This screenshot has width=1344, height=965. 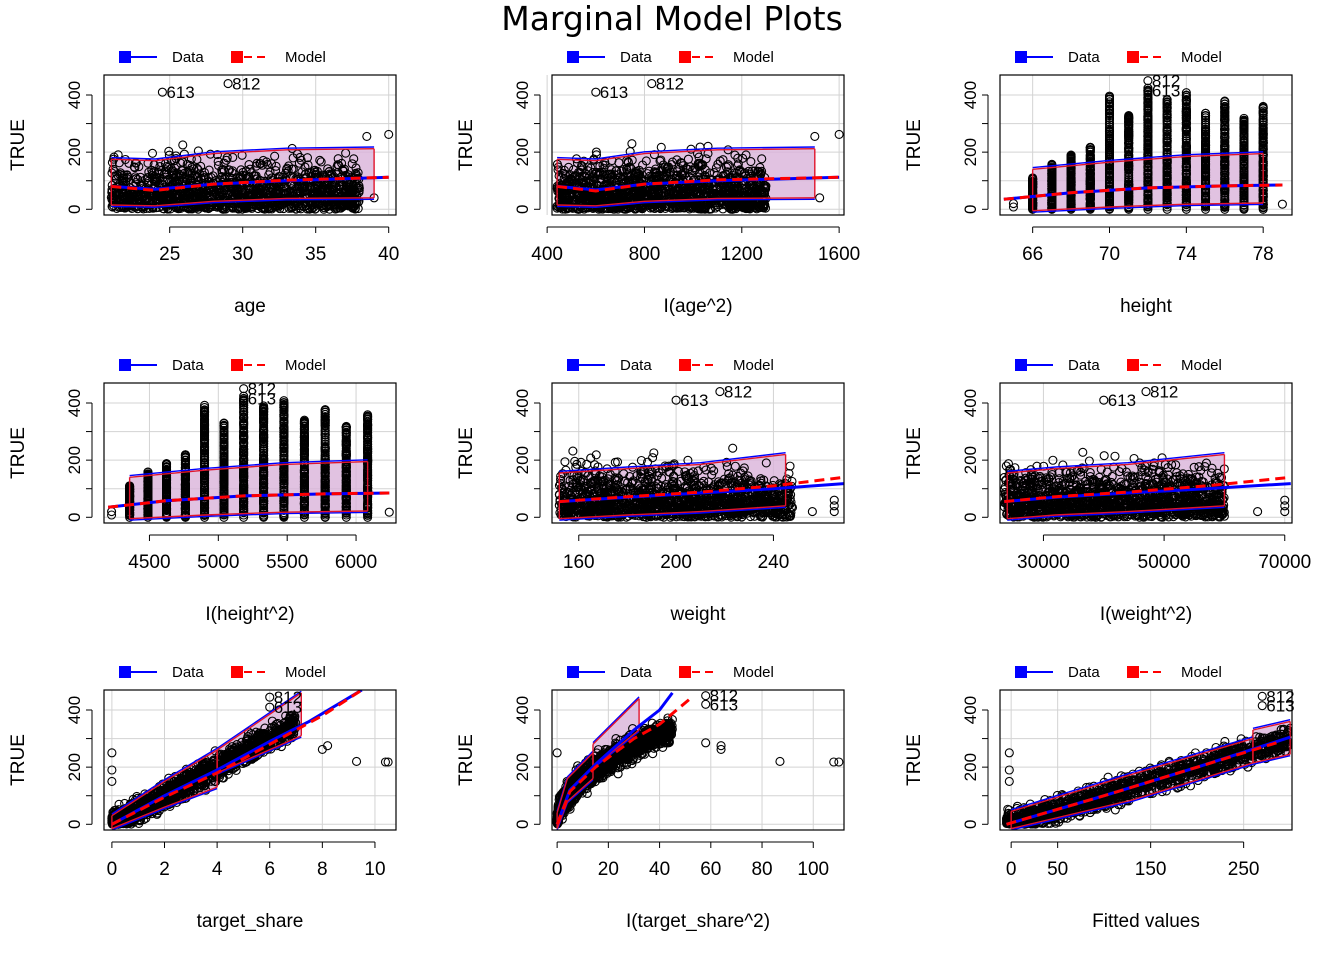 What do you see at coordinates (242, 254) in the screenshot?
I see `x-tick-label: 30` at bounding box center [242, 254].